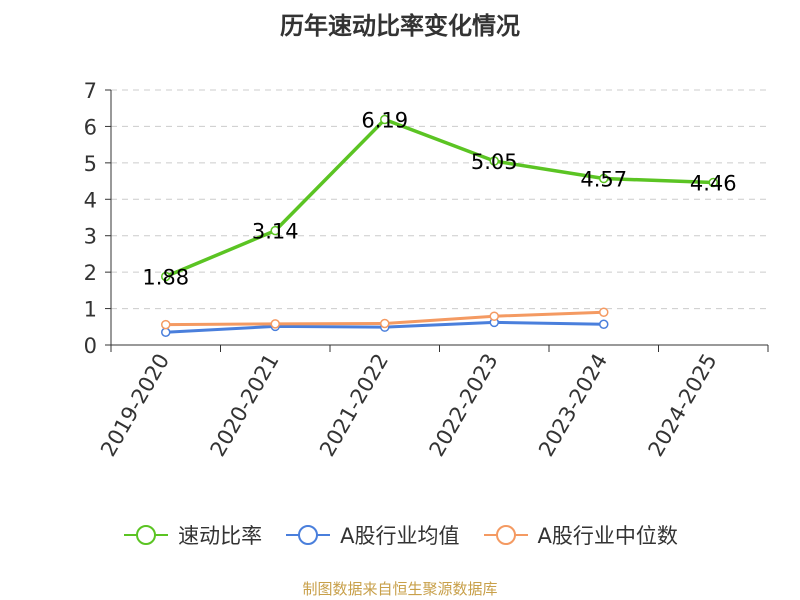 This screenshot has height=600, width=800. What do you see at coordinates (464, 405) in the screenshot?
I see `x-tick-label: 2022-2023` at bounding box center [464, 405].